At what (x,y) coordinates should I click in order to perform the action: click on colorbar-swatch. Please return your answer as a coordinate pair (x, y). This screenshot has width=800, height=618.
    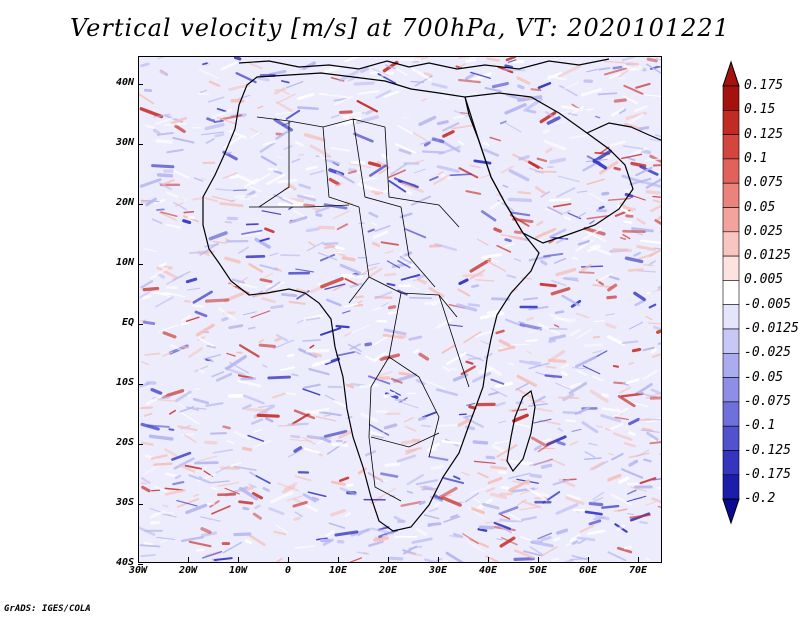
    Looking at the image, I should click on (731, 195).